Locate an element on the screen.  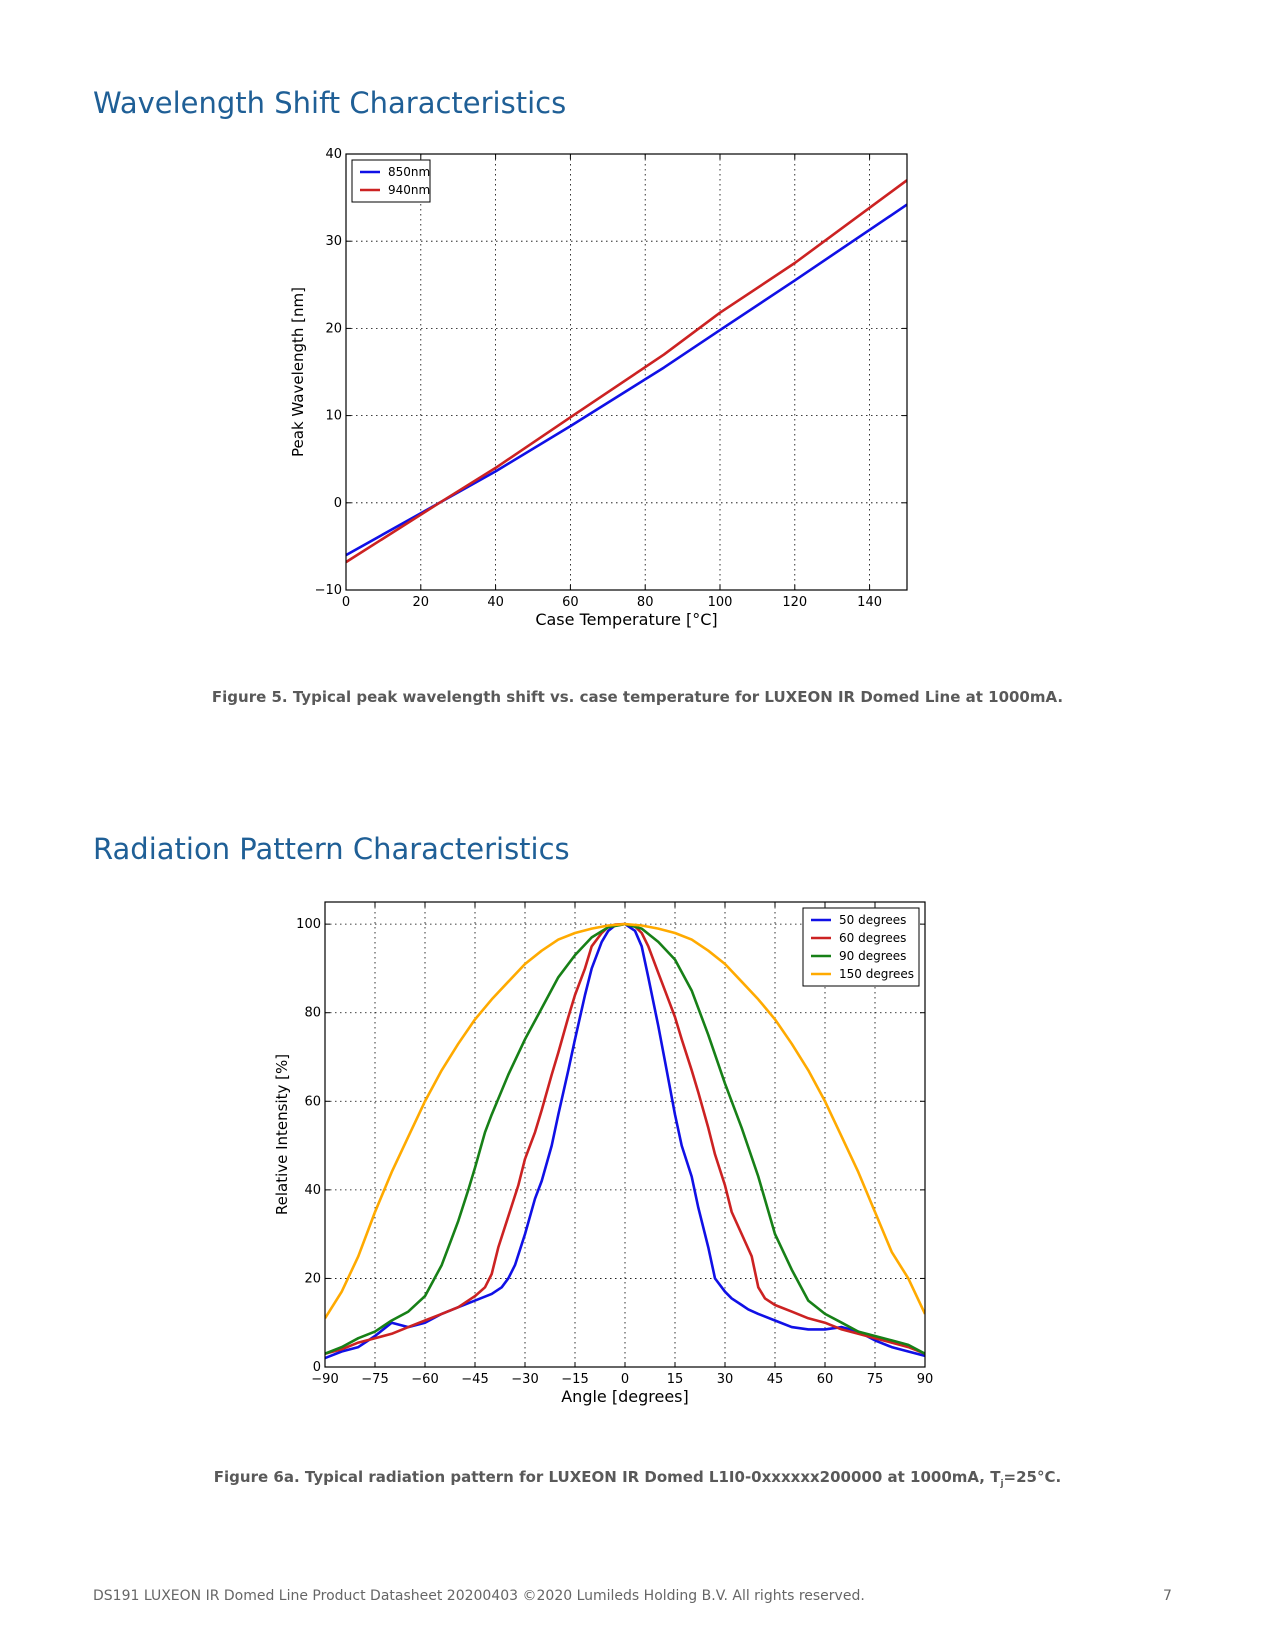
x-tick-label: 15 is located at coordinates (675, 1379).